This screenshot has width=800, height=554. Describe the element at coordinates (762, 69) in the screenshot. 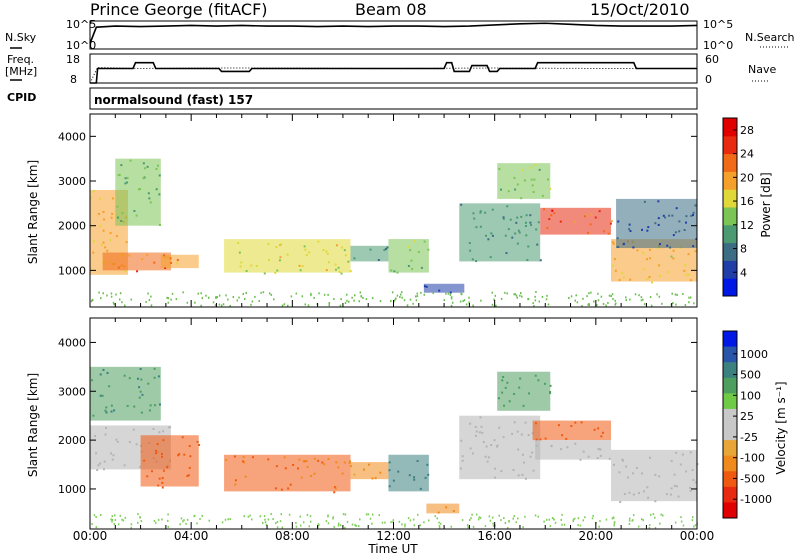

I see `nave-label: Nave` at that location.